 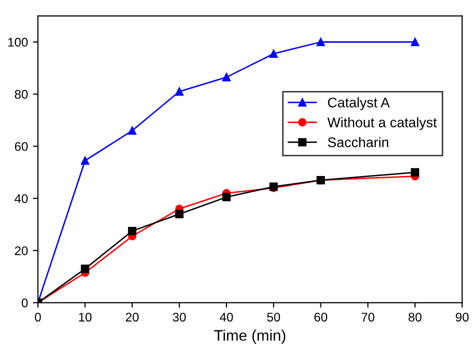 I want to click on legend-label: Catalyst A, so click(x=359, y=103).